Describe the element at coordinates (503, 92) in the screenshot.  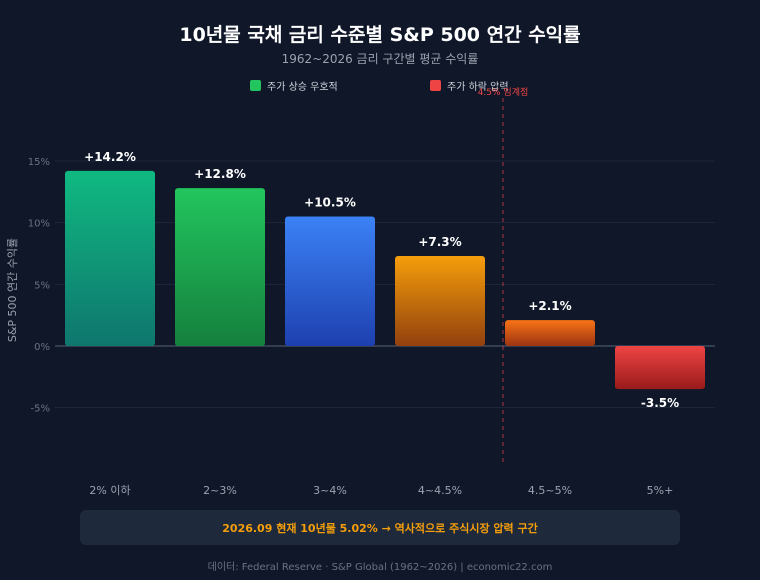
I see `threshold-label: 4.5% 임계점` at that location.